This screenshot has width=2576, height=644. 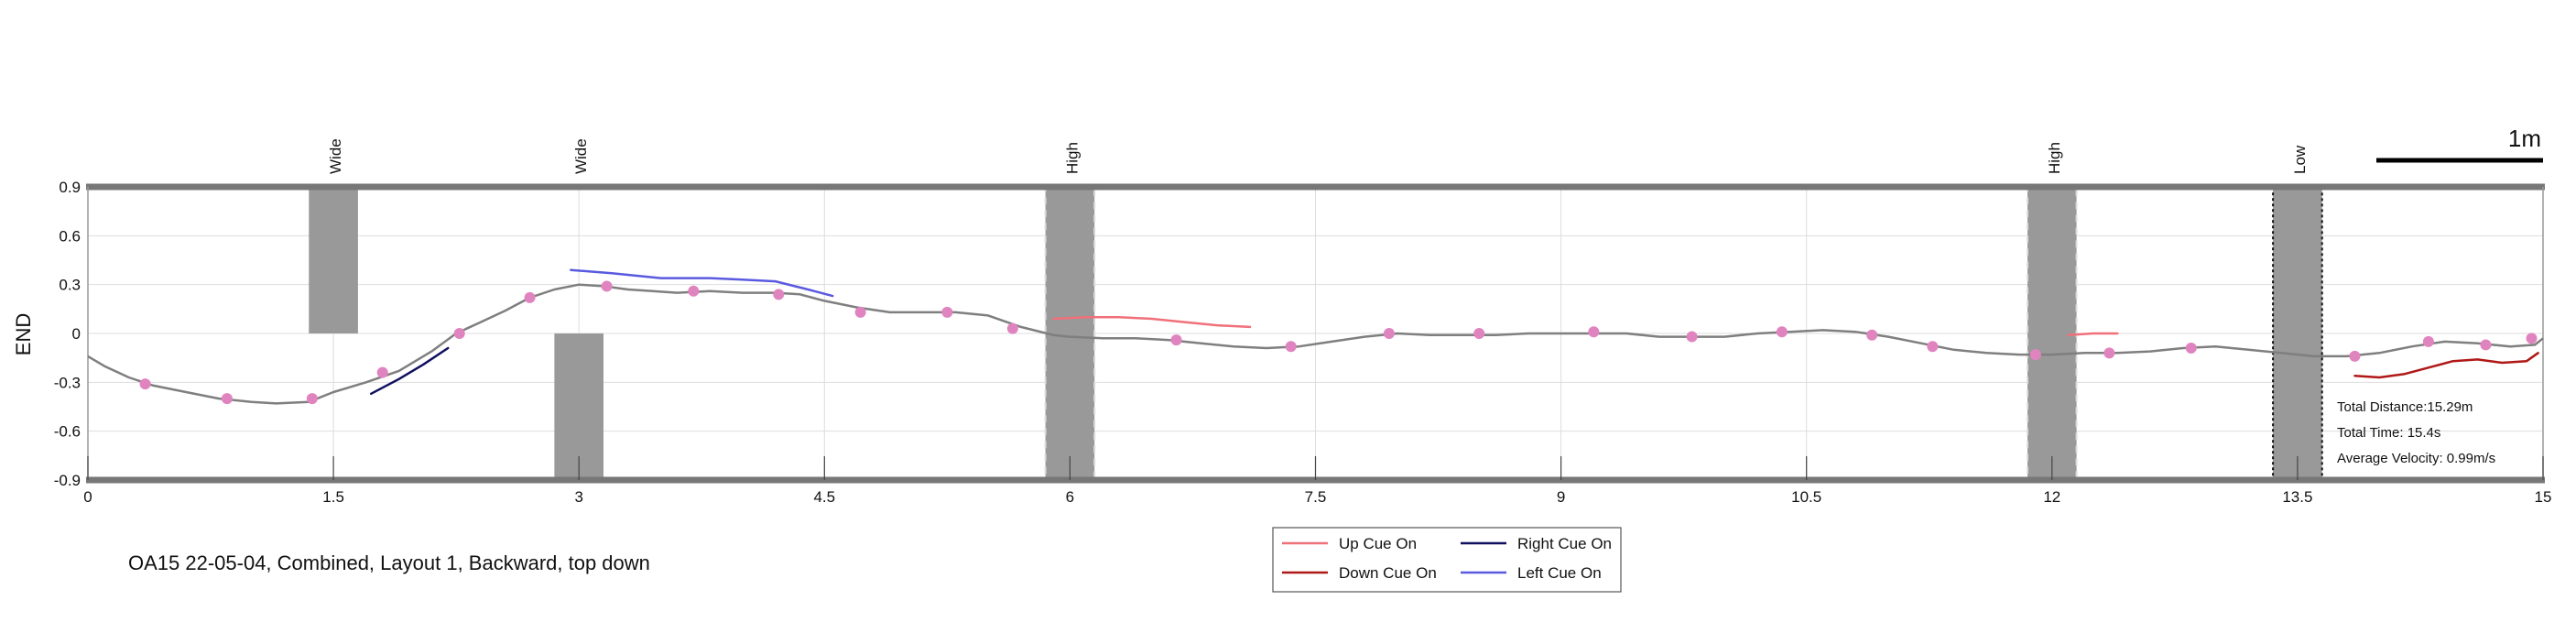 What do you see at coordinates (1806, 497) in the screenshot?
I see `x-tick-label-7: 10.5` at bounding box center [1806, 497].